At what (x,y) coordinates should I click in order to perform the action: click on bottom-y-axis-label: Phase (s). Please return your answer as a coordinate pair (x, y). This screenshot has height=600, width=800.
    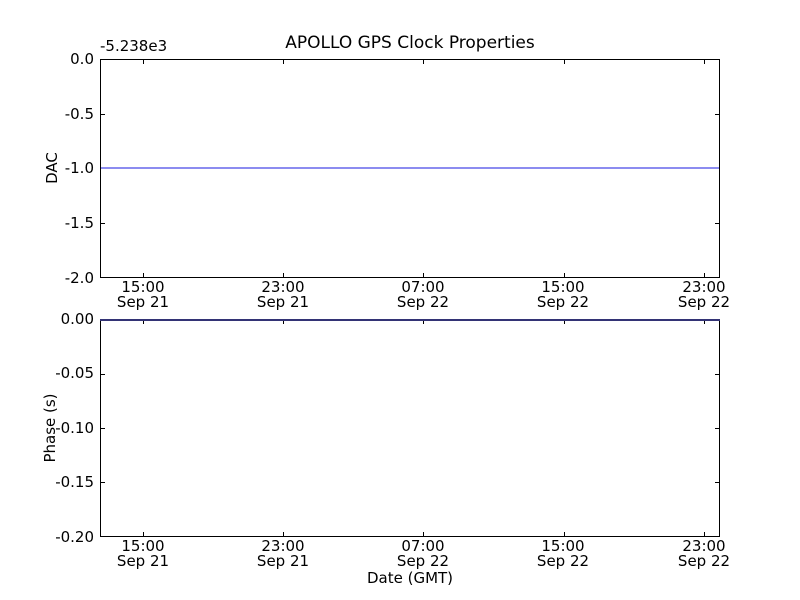
    Looking at the image, I should click on (50, 428).